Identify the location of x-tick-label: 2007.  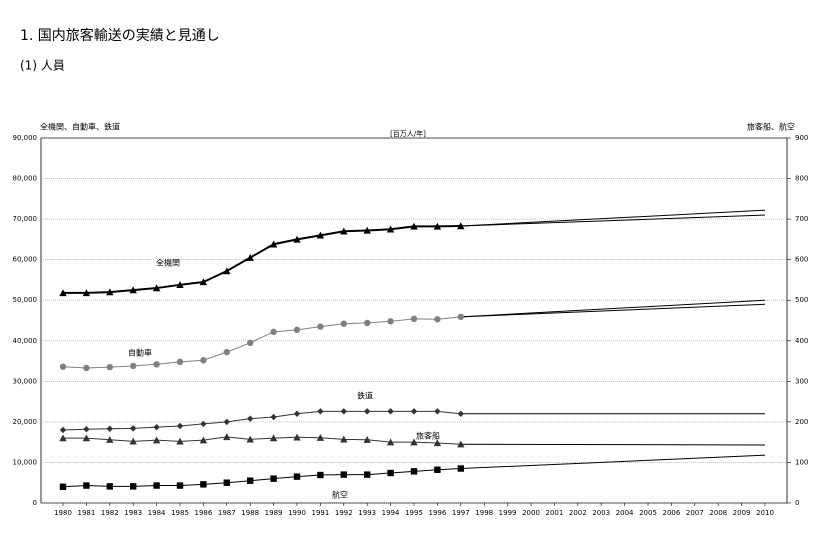
(695, 513).